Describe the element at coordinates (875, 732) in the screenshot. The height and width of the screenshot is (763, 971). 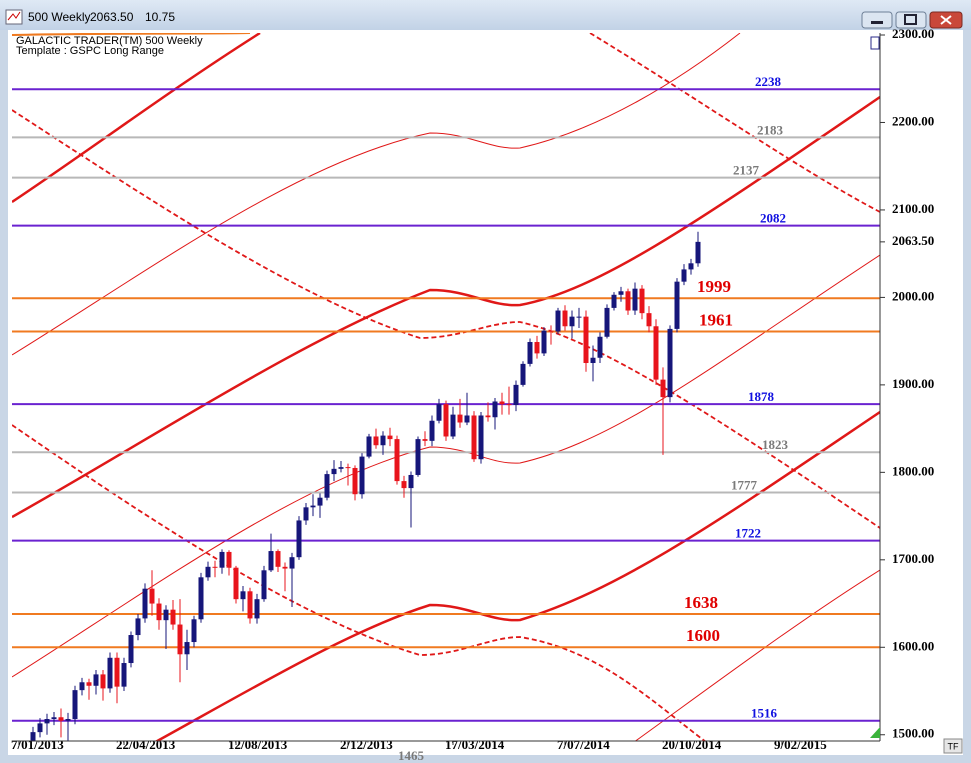
I see `corner-marker` at that location.